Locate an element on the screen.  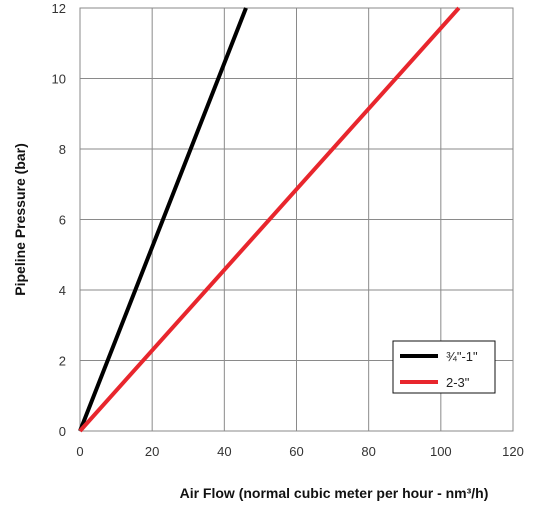
legend-box is located at coordinates (444, 367).